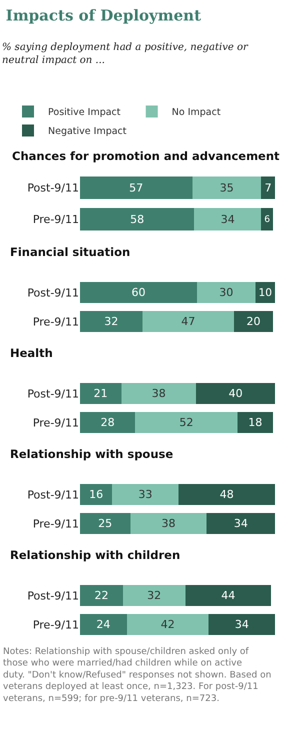 This screenshot has height=736, width=290. Describe the element at coordinates (95, 555) in the screenshot. I see `chart-title: Relationship with children` at that location.